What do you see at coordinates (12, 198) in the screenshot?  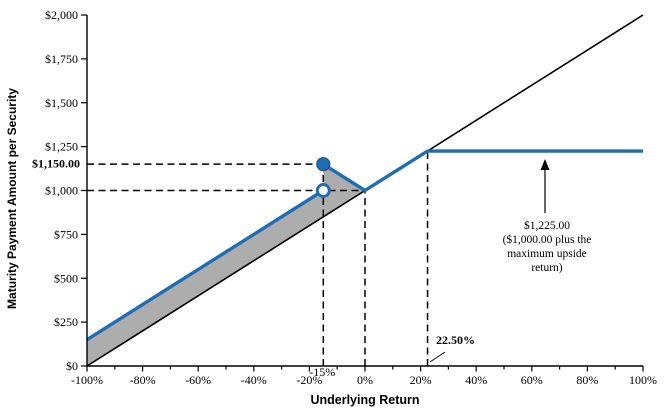 I see `y-axis-title: Maturity Payment Amount per Security` at bounding box center [12, 198].